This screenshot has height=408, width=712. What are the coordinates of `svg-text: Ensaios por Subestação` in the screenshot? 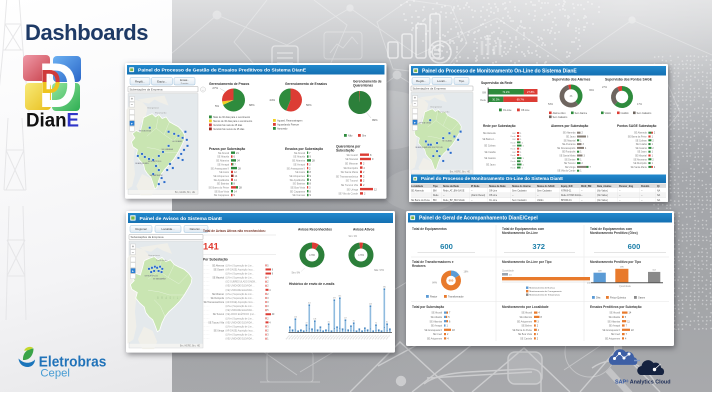 It's located at (304, 149).